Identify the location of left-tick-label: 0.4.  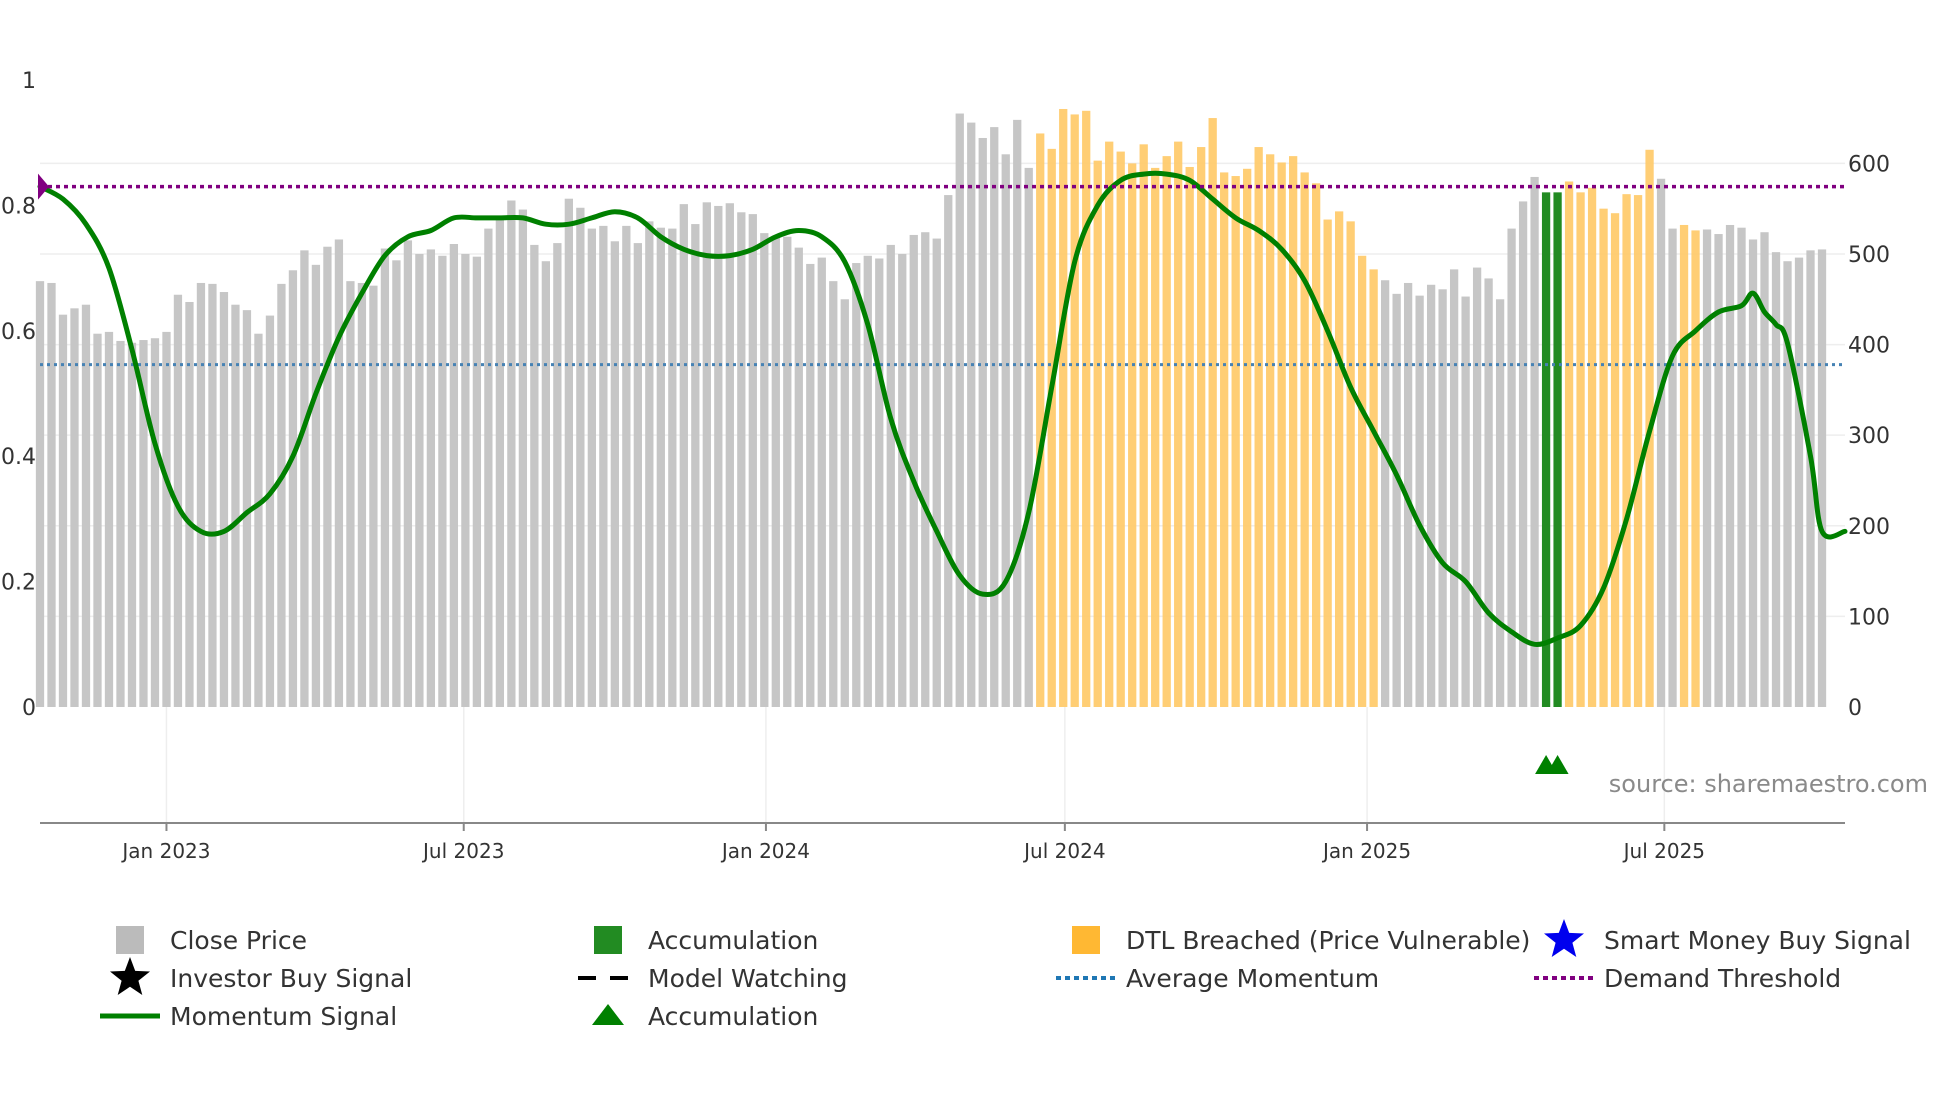
(18, 457).